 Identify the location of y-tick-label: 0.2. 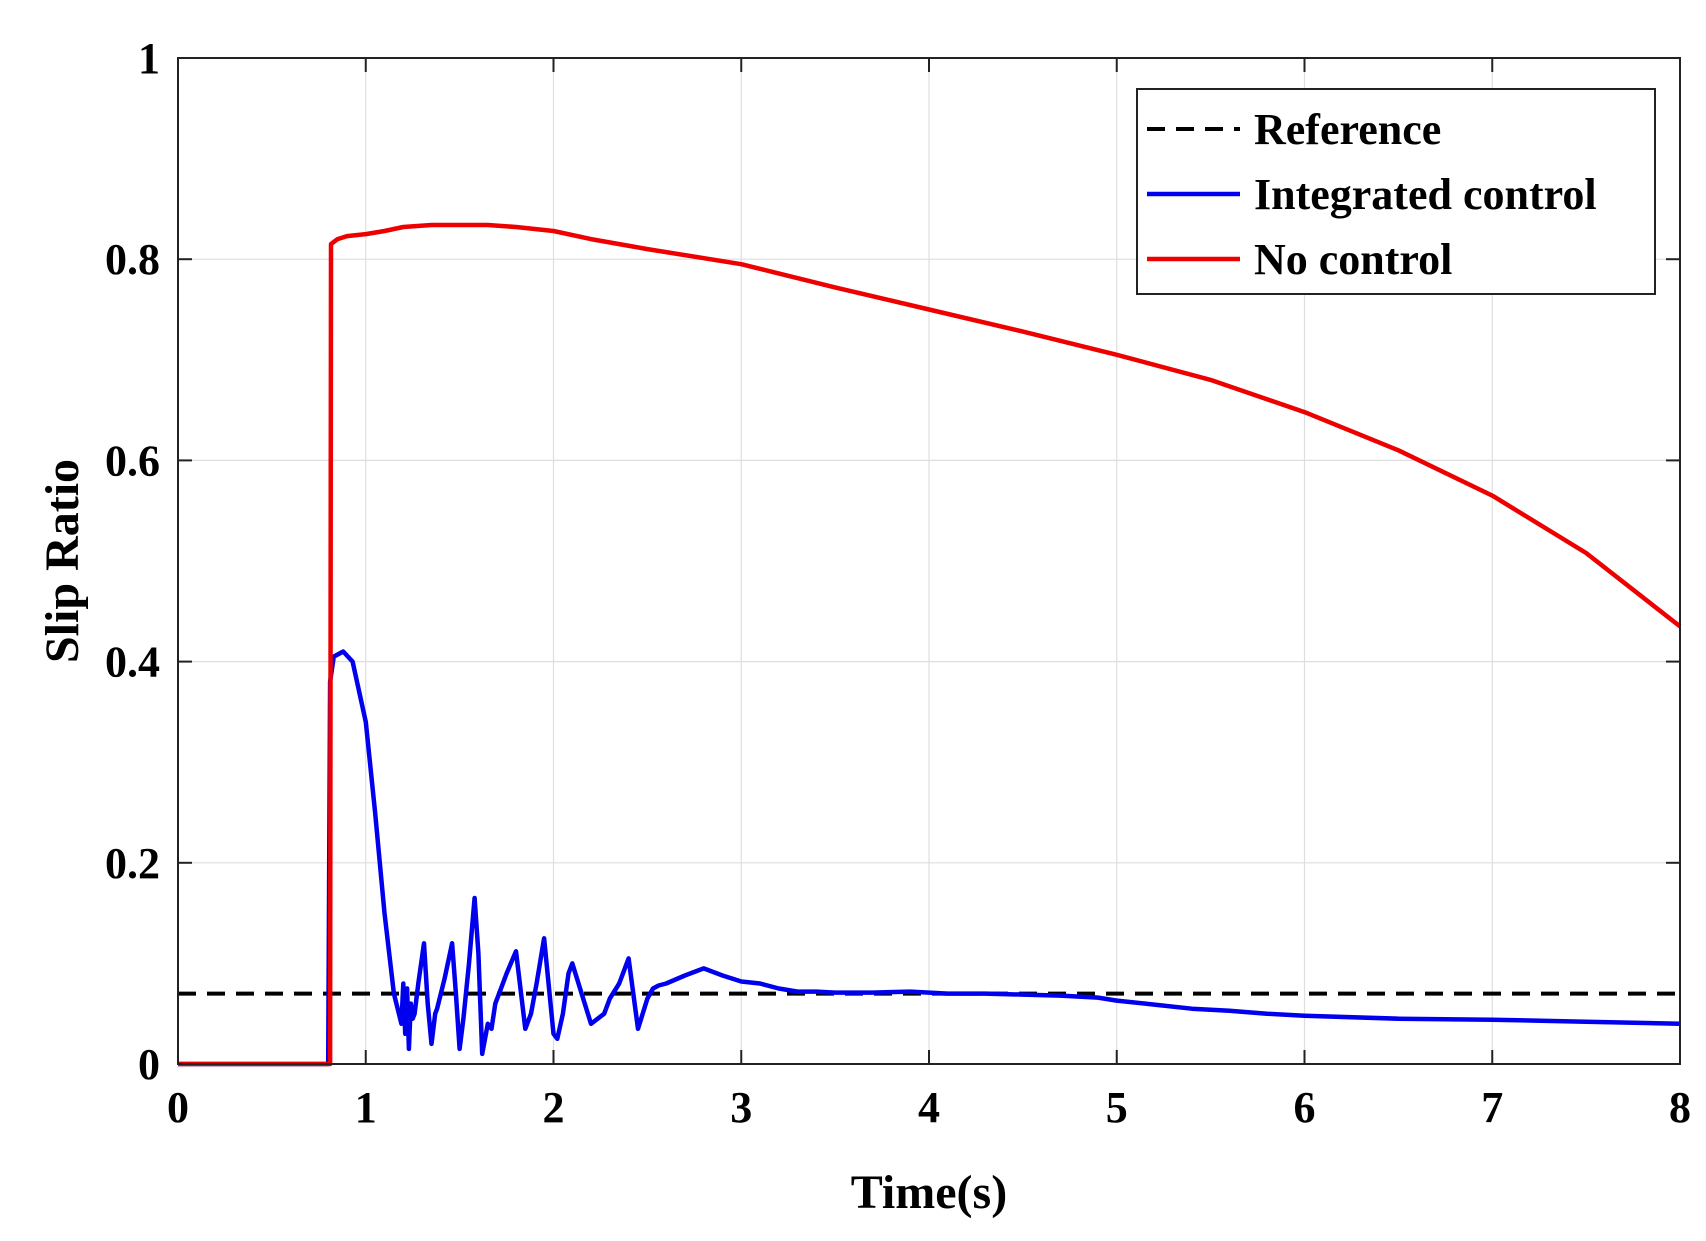
(132, 863).